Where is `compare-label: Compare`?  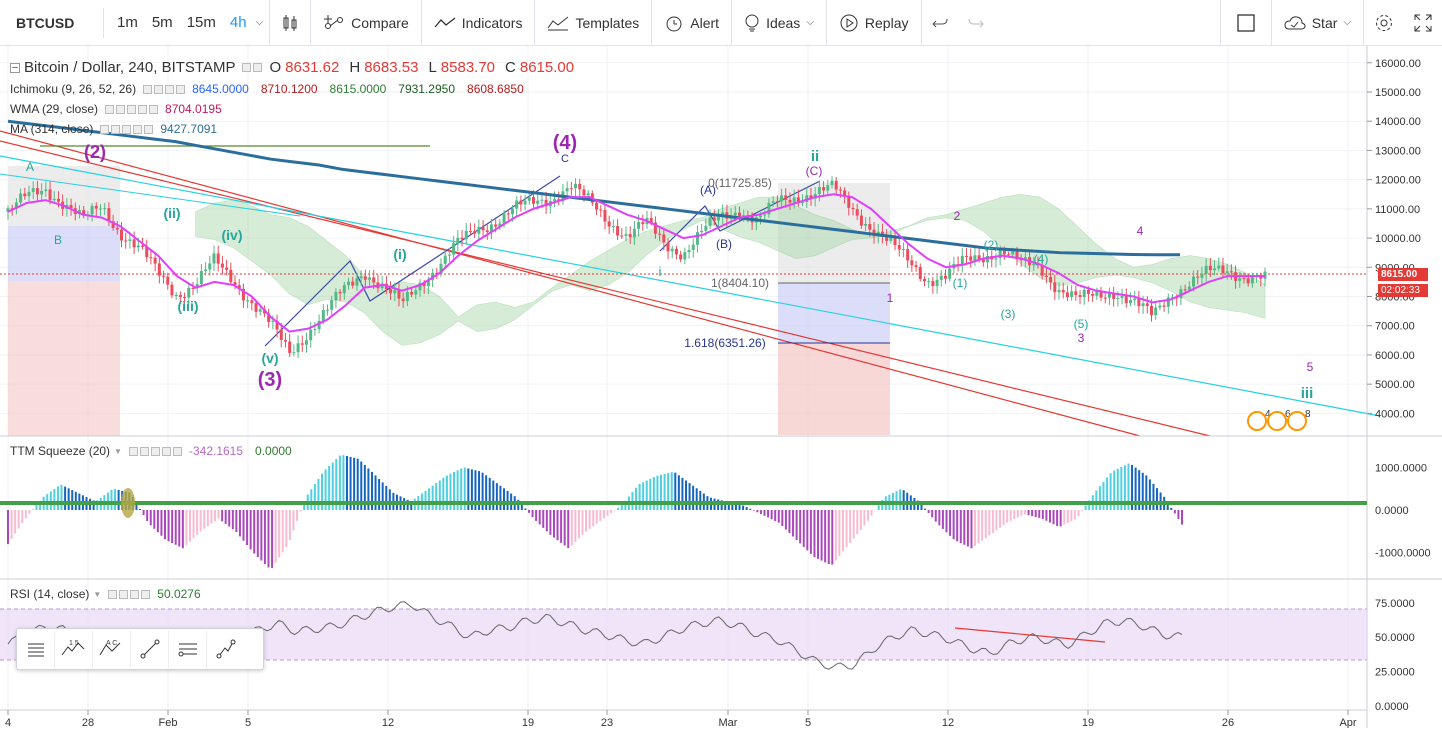
compare-label: Compare is located at coordinates (380, 22).